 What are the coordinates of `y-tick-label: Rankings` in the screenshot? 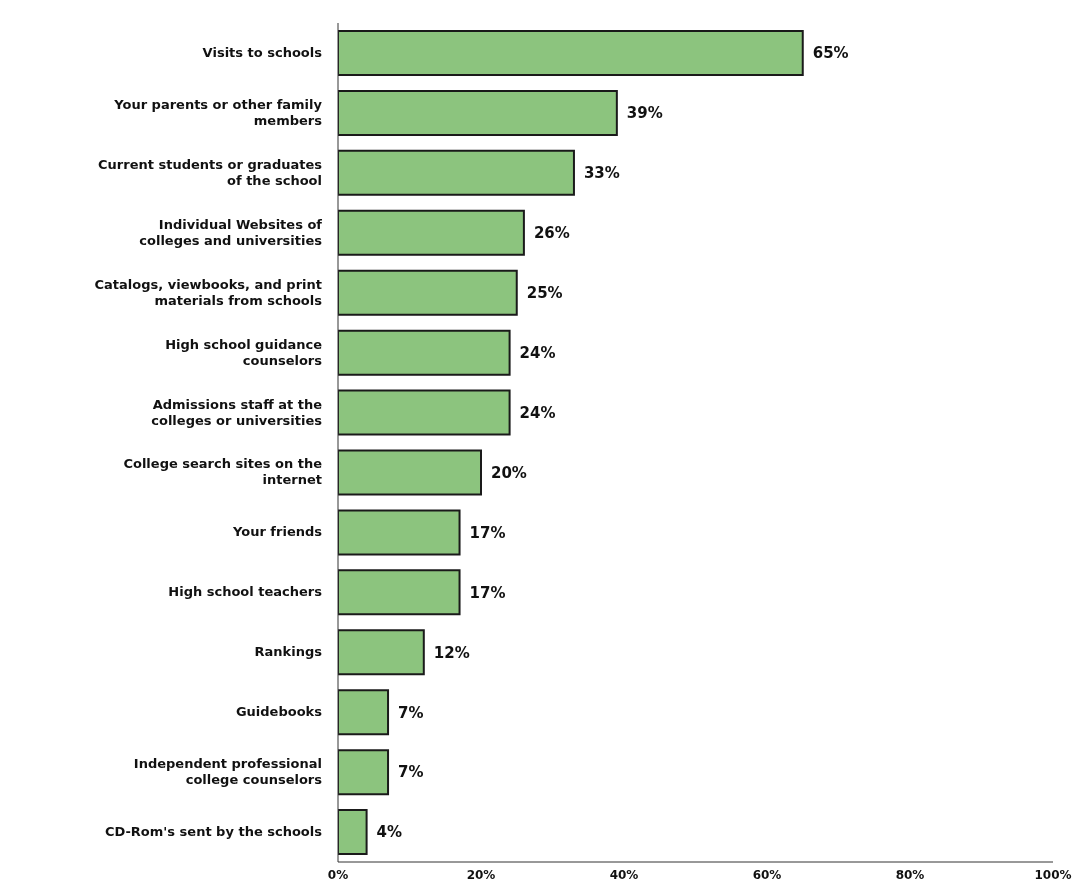 It's located at (288, 652).